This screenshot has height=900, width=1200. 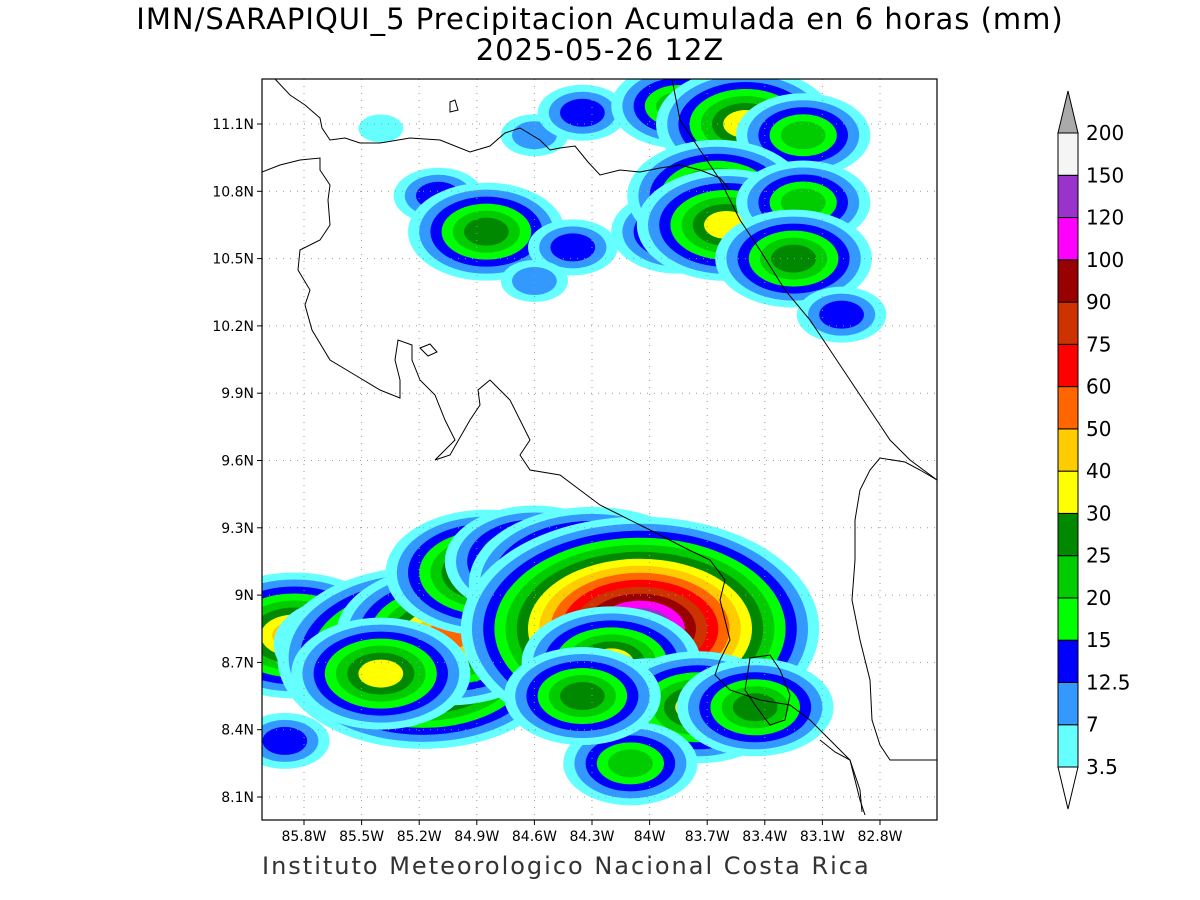 I want to click on lat-tick-label: 8.4N, so click(x=237, y=731).